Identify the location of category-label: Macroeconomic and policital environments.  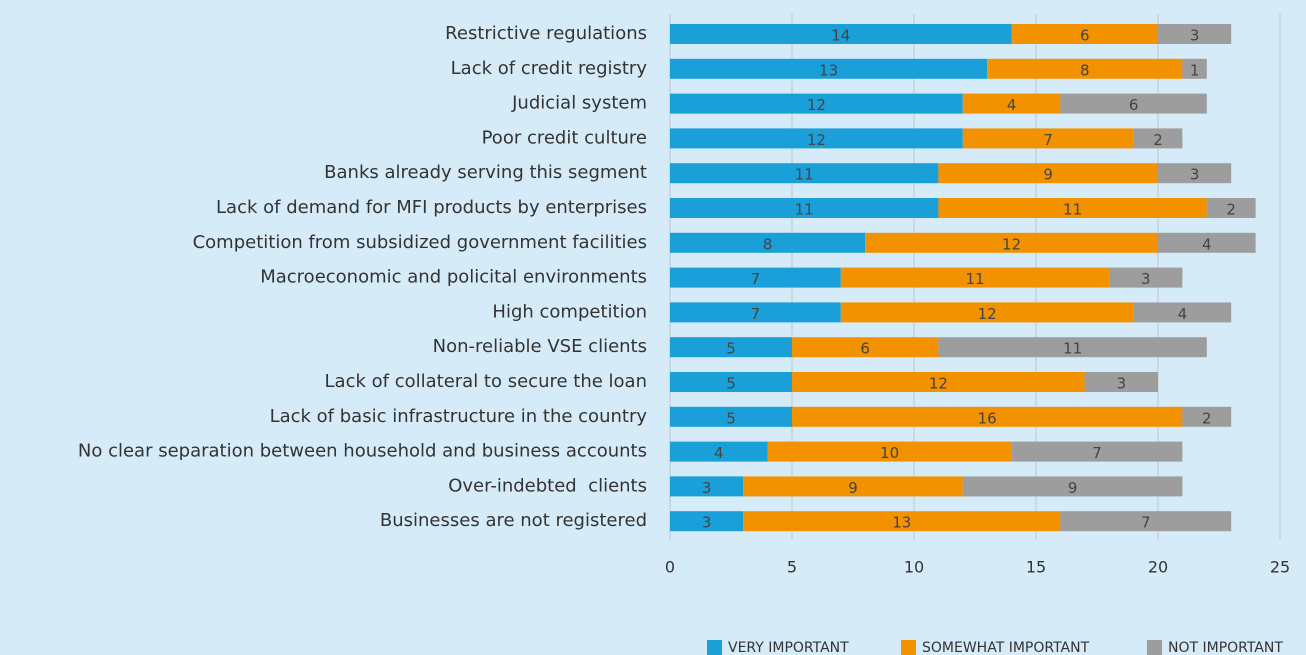
(453, 277).